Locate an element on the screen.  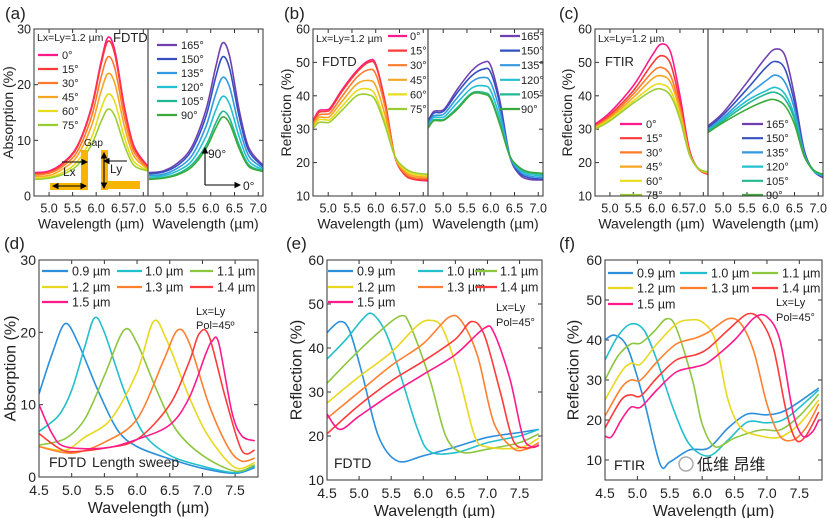
annotation: Pol=45º is located at coordinates (215, 326).